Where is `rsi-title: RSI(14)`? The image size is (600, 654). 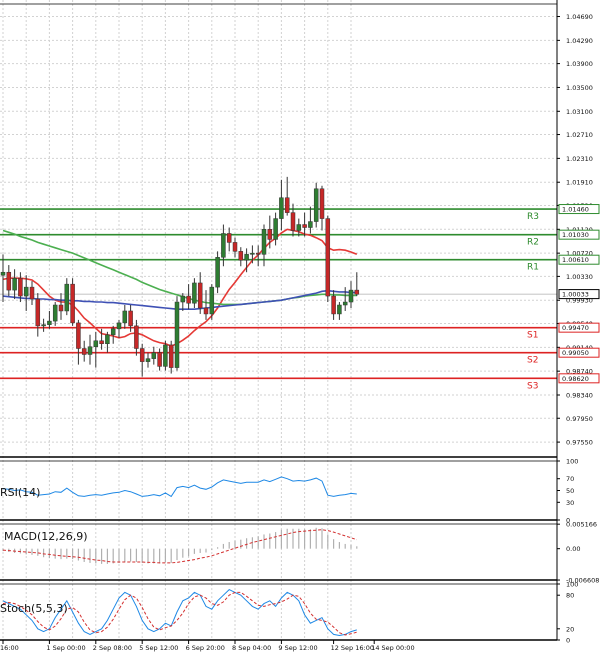
rsi-title: RSI(14) is located at coordinates (20, 492).